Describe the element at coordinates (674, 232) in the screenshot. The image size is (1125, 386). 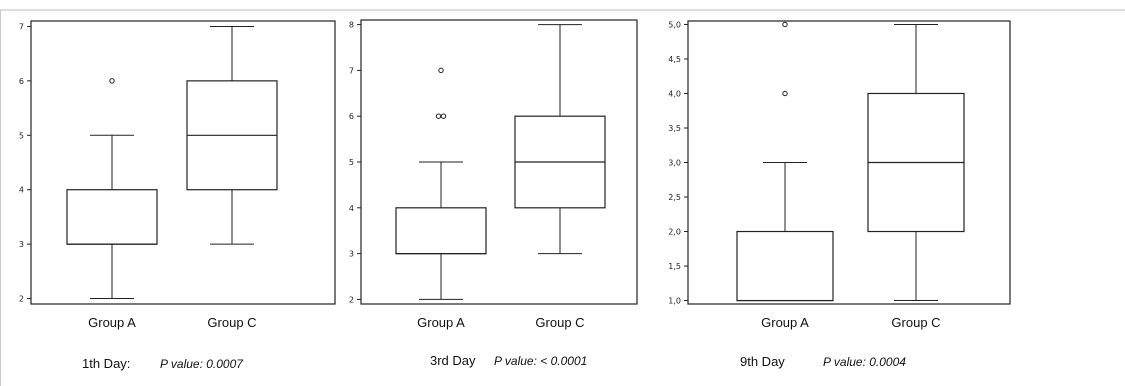
I see `y-tick-label: 2,0` at that location.